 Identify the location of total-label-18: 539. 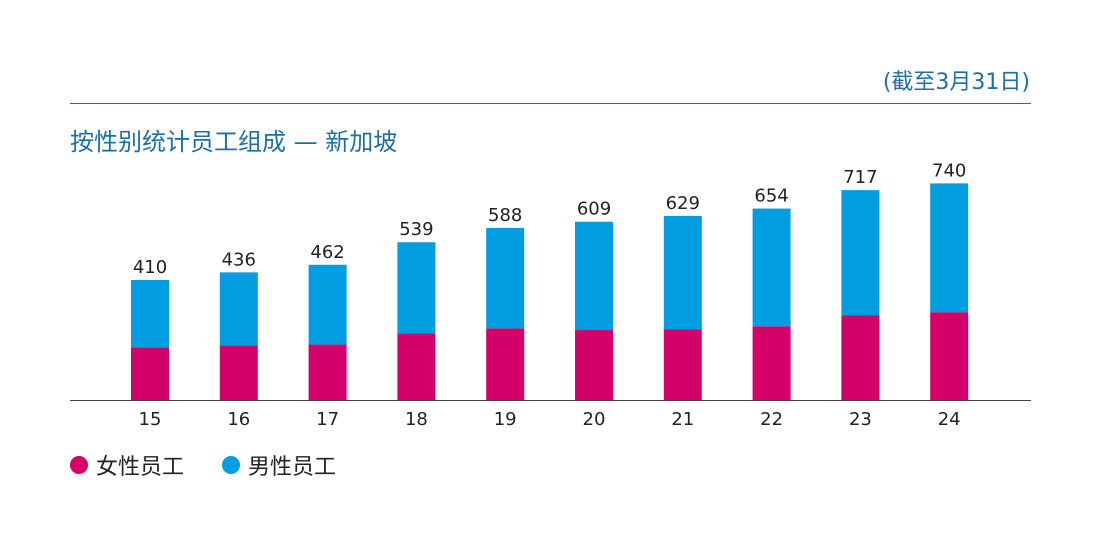
(416, 229).